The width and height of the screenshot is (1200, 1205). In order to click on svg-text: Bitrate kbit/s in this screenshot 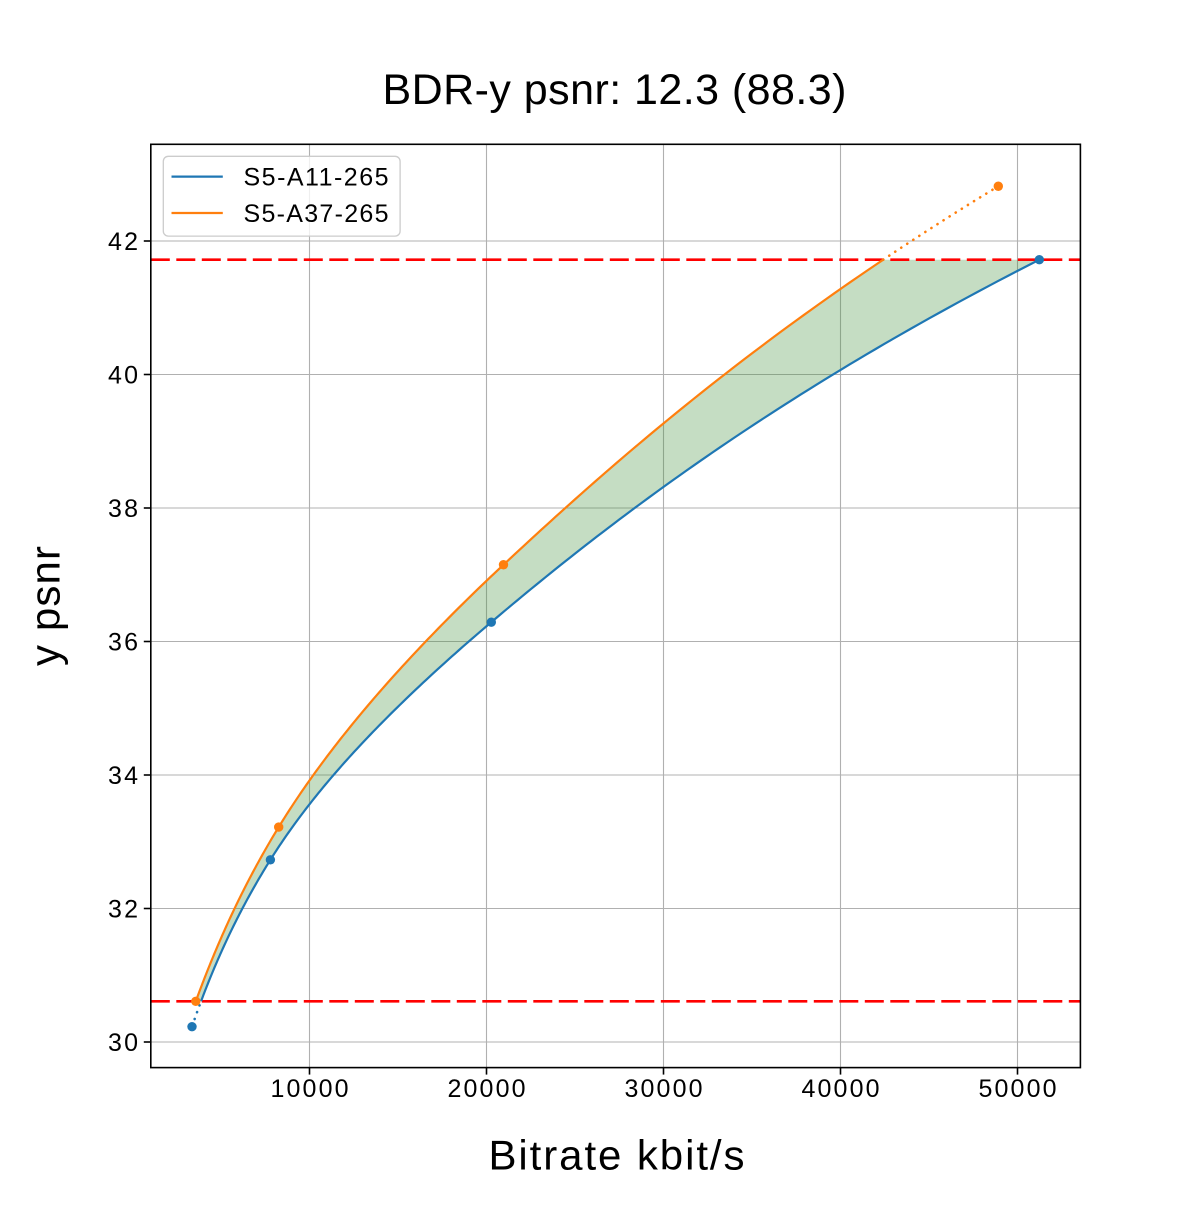, I will do `click(617, 1154)`.